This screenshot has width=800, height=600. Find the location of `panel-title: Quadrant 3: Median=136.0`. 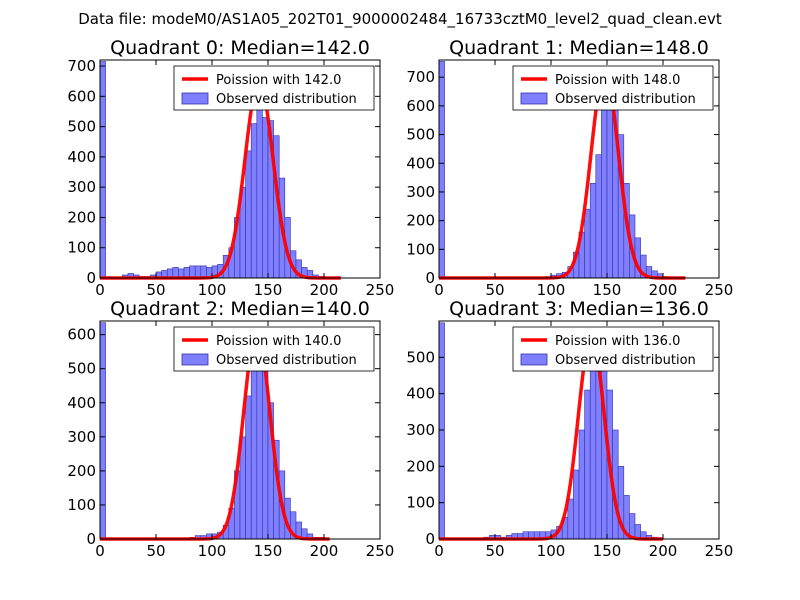

panel-title: Quadrant 3: Median=136.0 is located at coordinates (579, 309).